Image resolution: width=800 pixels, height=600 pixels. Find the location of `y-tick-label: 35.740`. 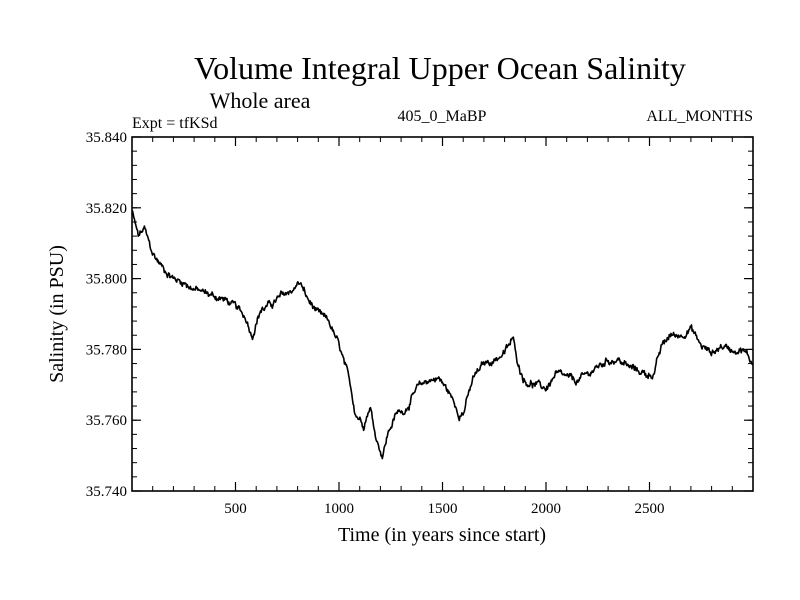

y-tick-label: 35.740 is located at coordinates (106, 492).